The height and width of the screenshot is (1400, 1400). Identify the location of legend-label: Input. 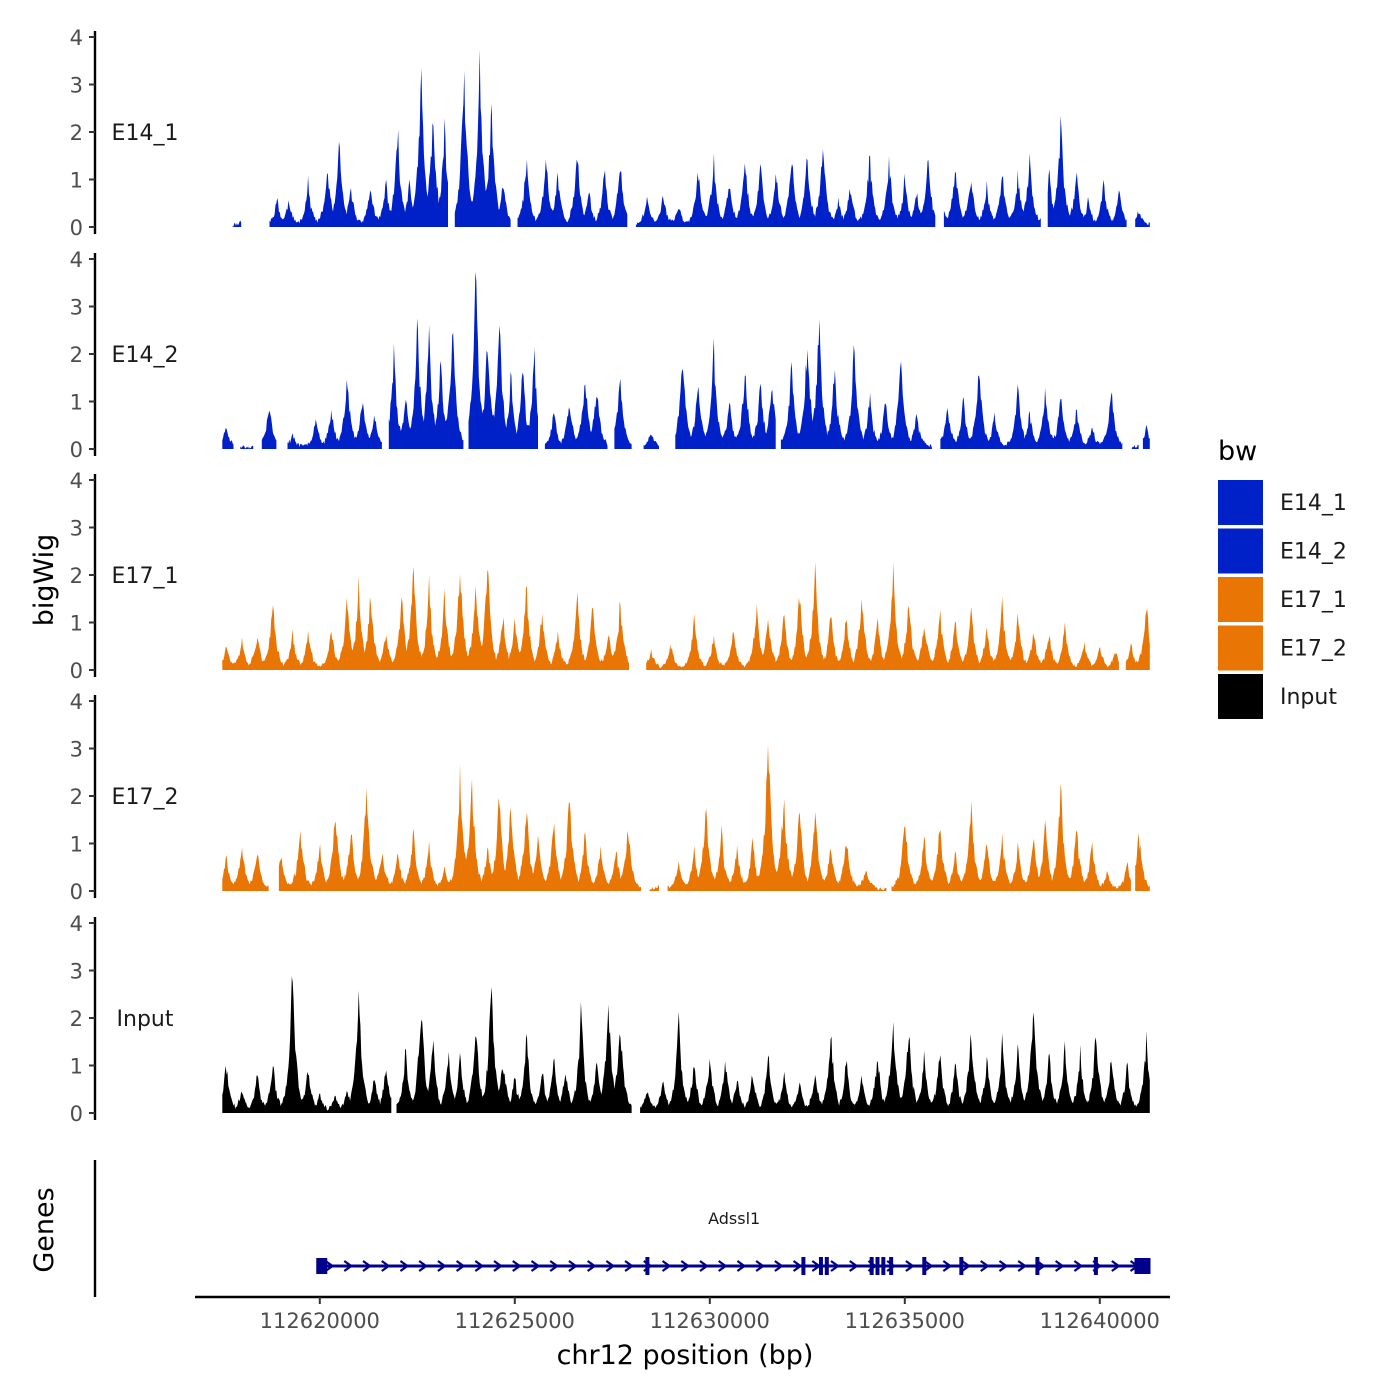
(1308, 697).